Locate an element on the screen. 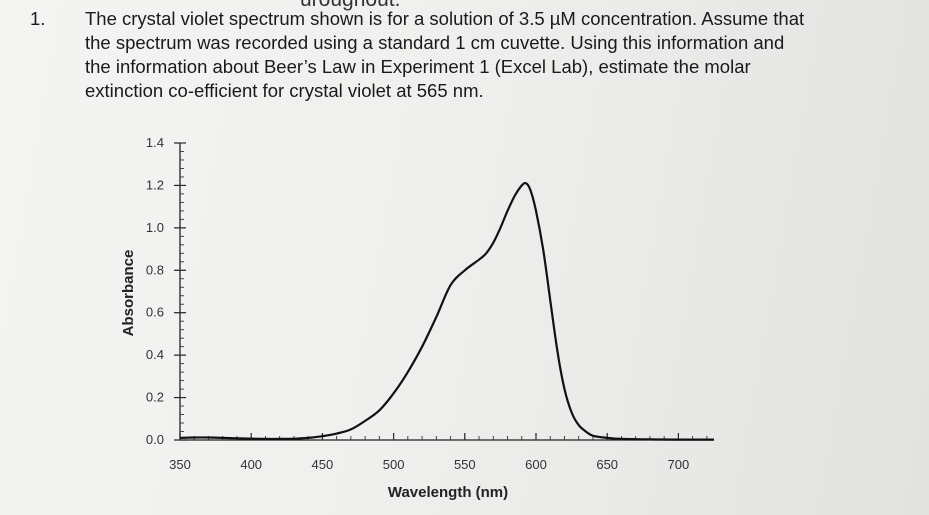 The image size is (929, 515). x-tick-label: 500 is located at coordinates (394, 464).